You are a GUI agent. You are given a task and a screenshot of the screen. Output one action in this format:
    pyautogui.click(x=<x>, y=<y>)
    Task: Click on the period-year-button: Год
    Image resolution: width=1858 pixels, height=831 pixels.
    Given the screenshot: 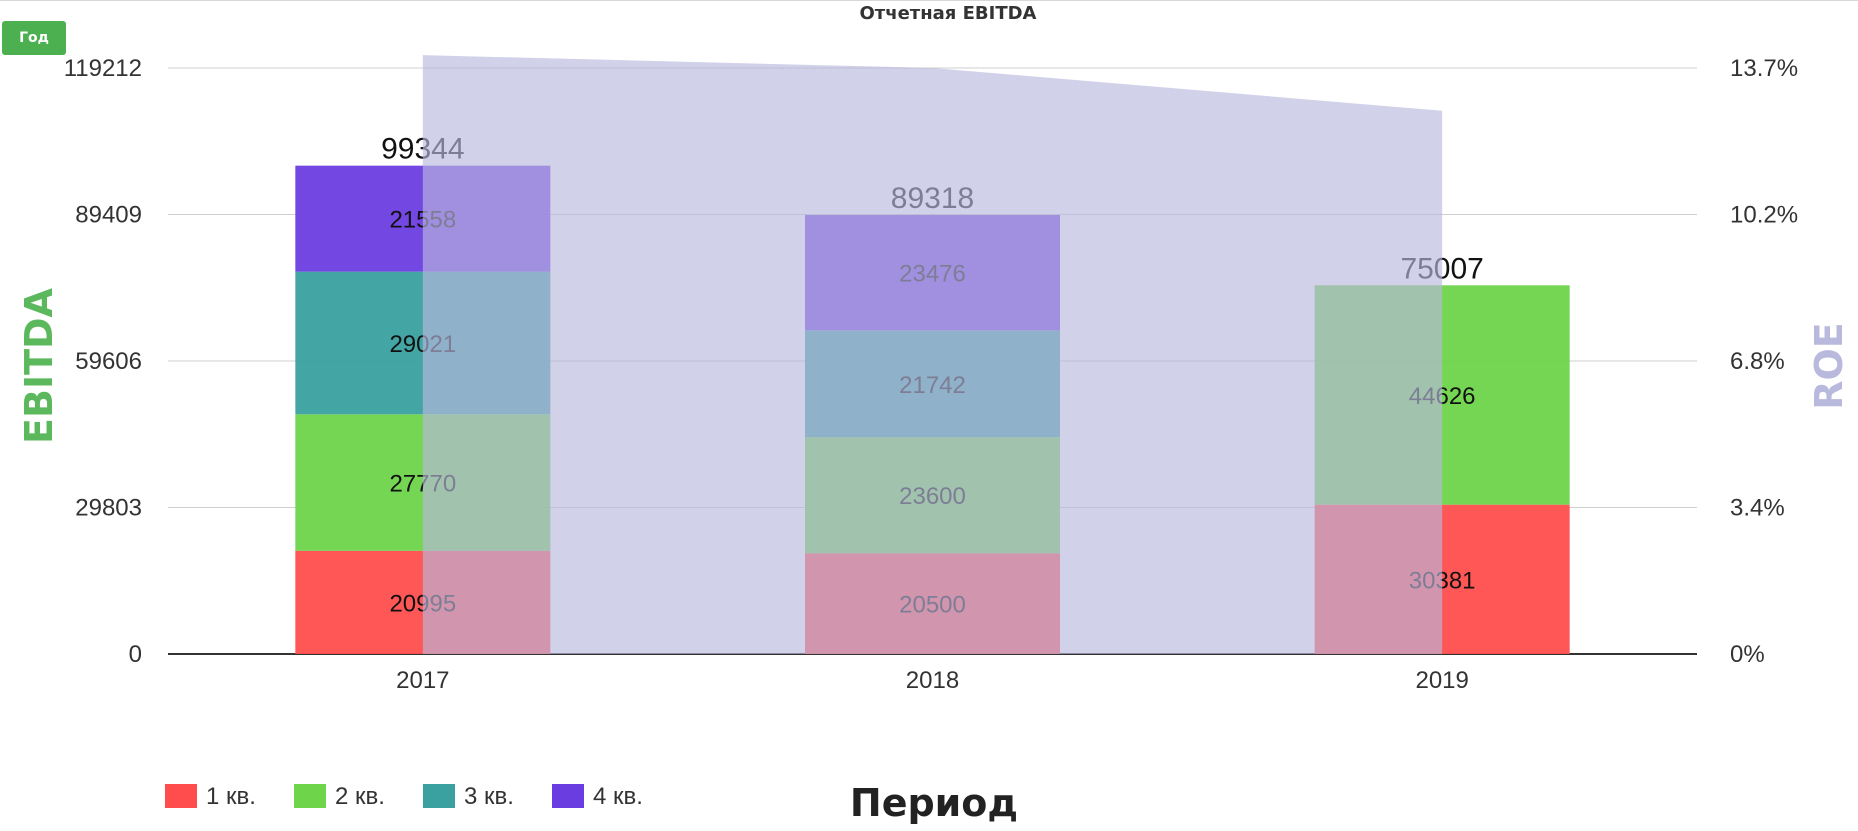 What is the action you would take?
    pyautogui.click(x=34, y=38)
    